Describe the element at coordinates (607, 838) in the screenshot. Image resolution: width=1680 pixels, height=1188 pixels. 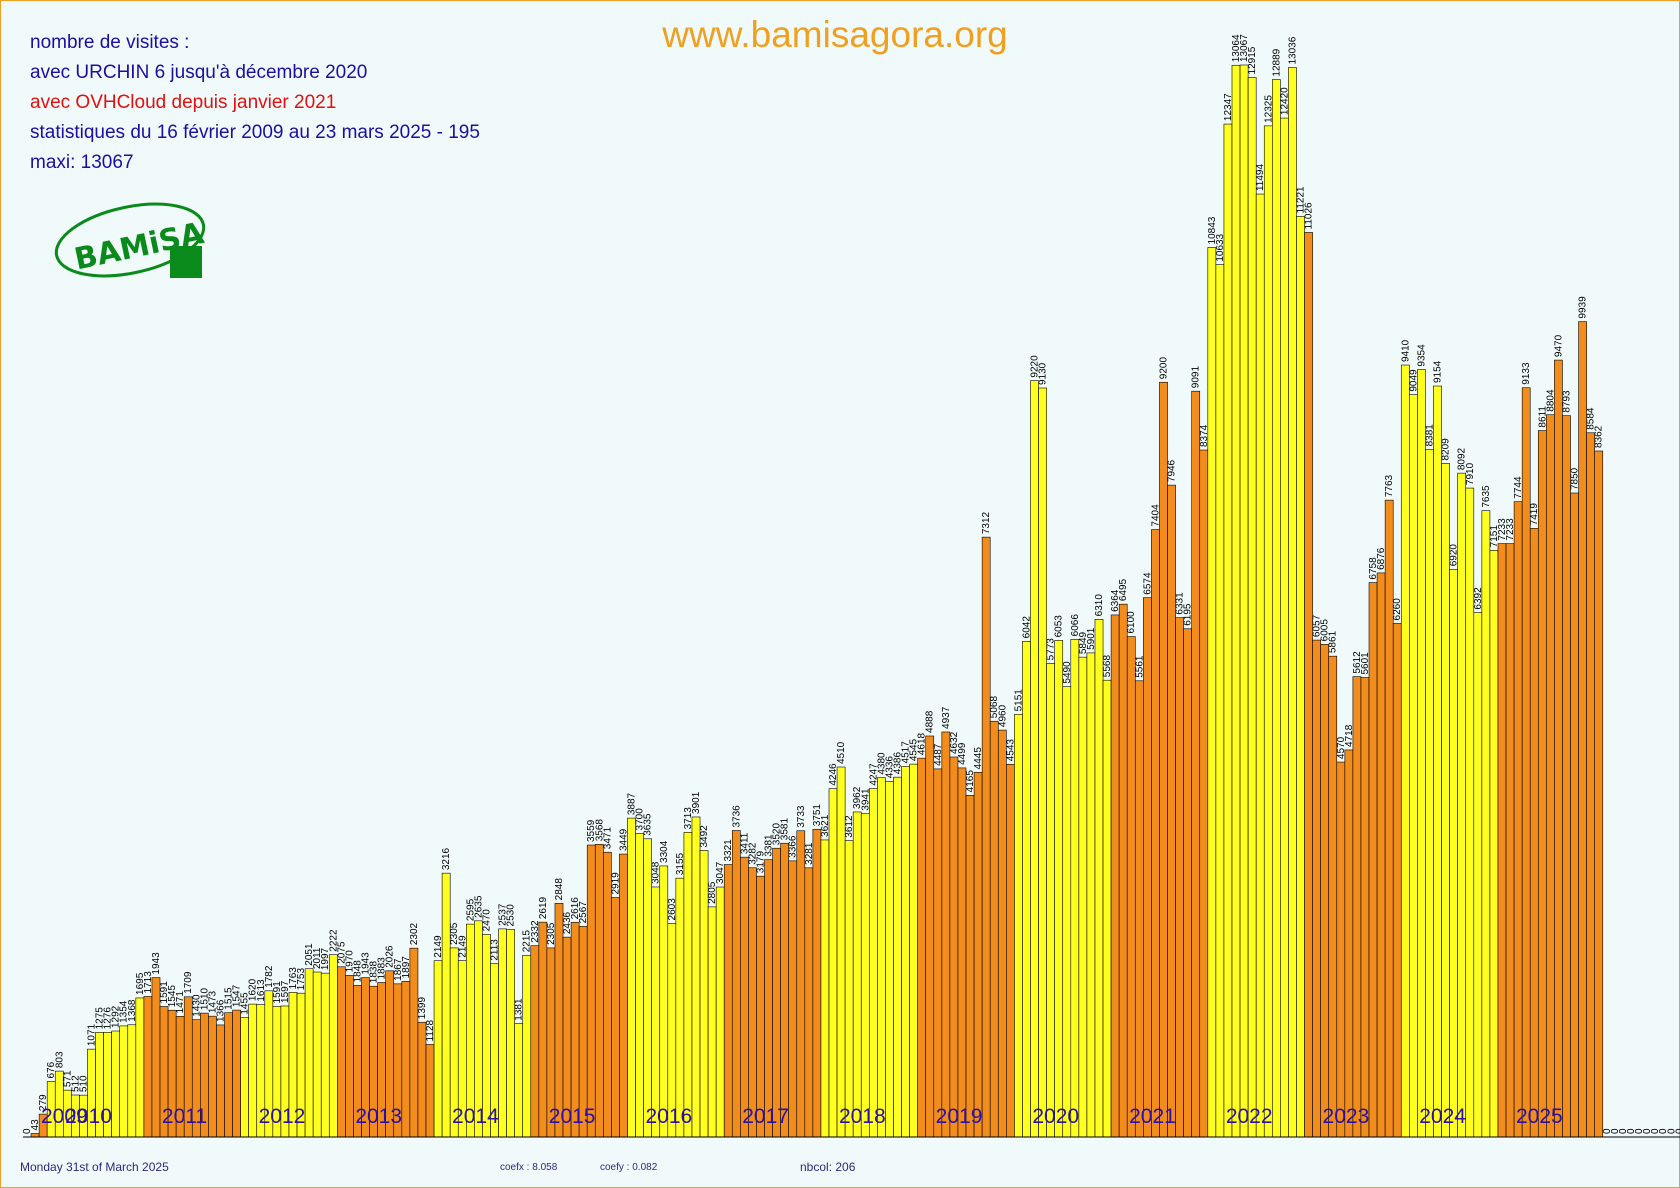
I see `chart-value-label: 3471` at that location.